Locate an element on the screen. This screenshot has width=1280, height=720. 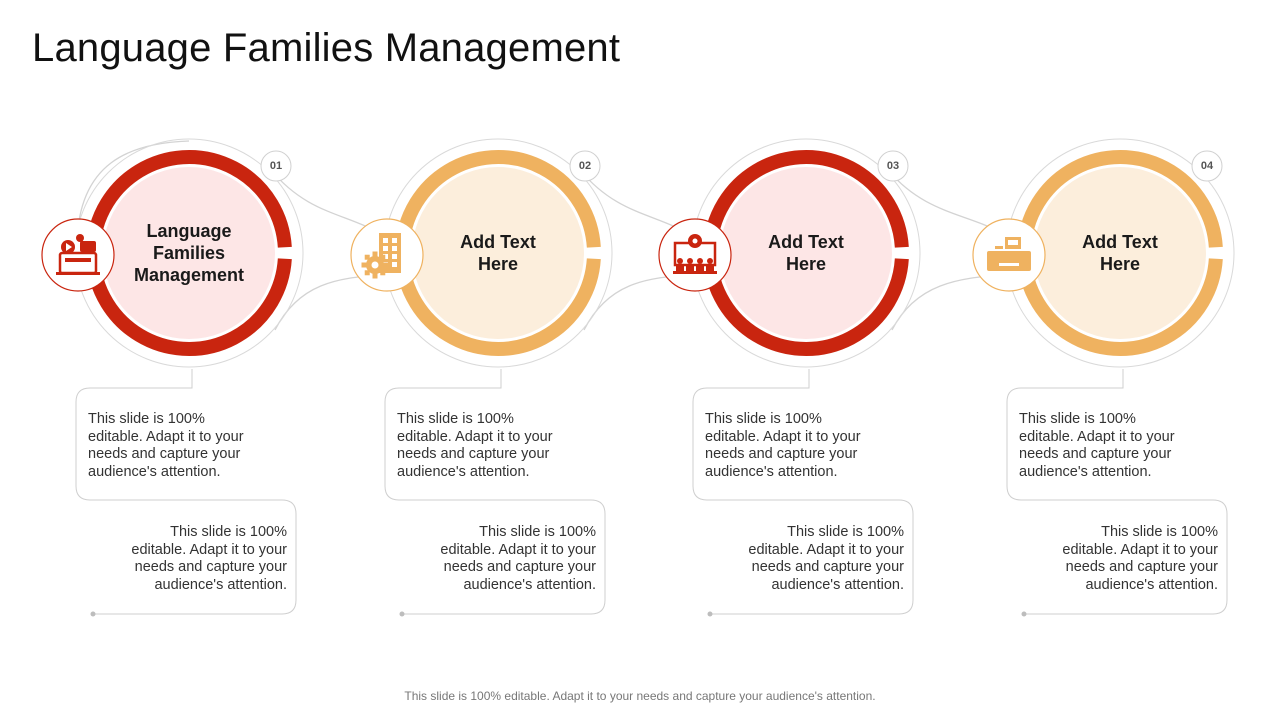
step-number: 02 is located at coordinates (585, 166).